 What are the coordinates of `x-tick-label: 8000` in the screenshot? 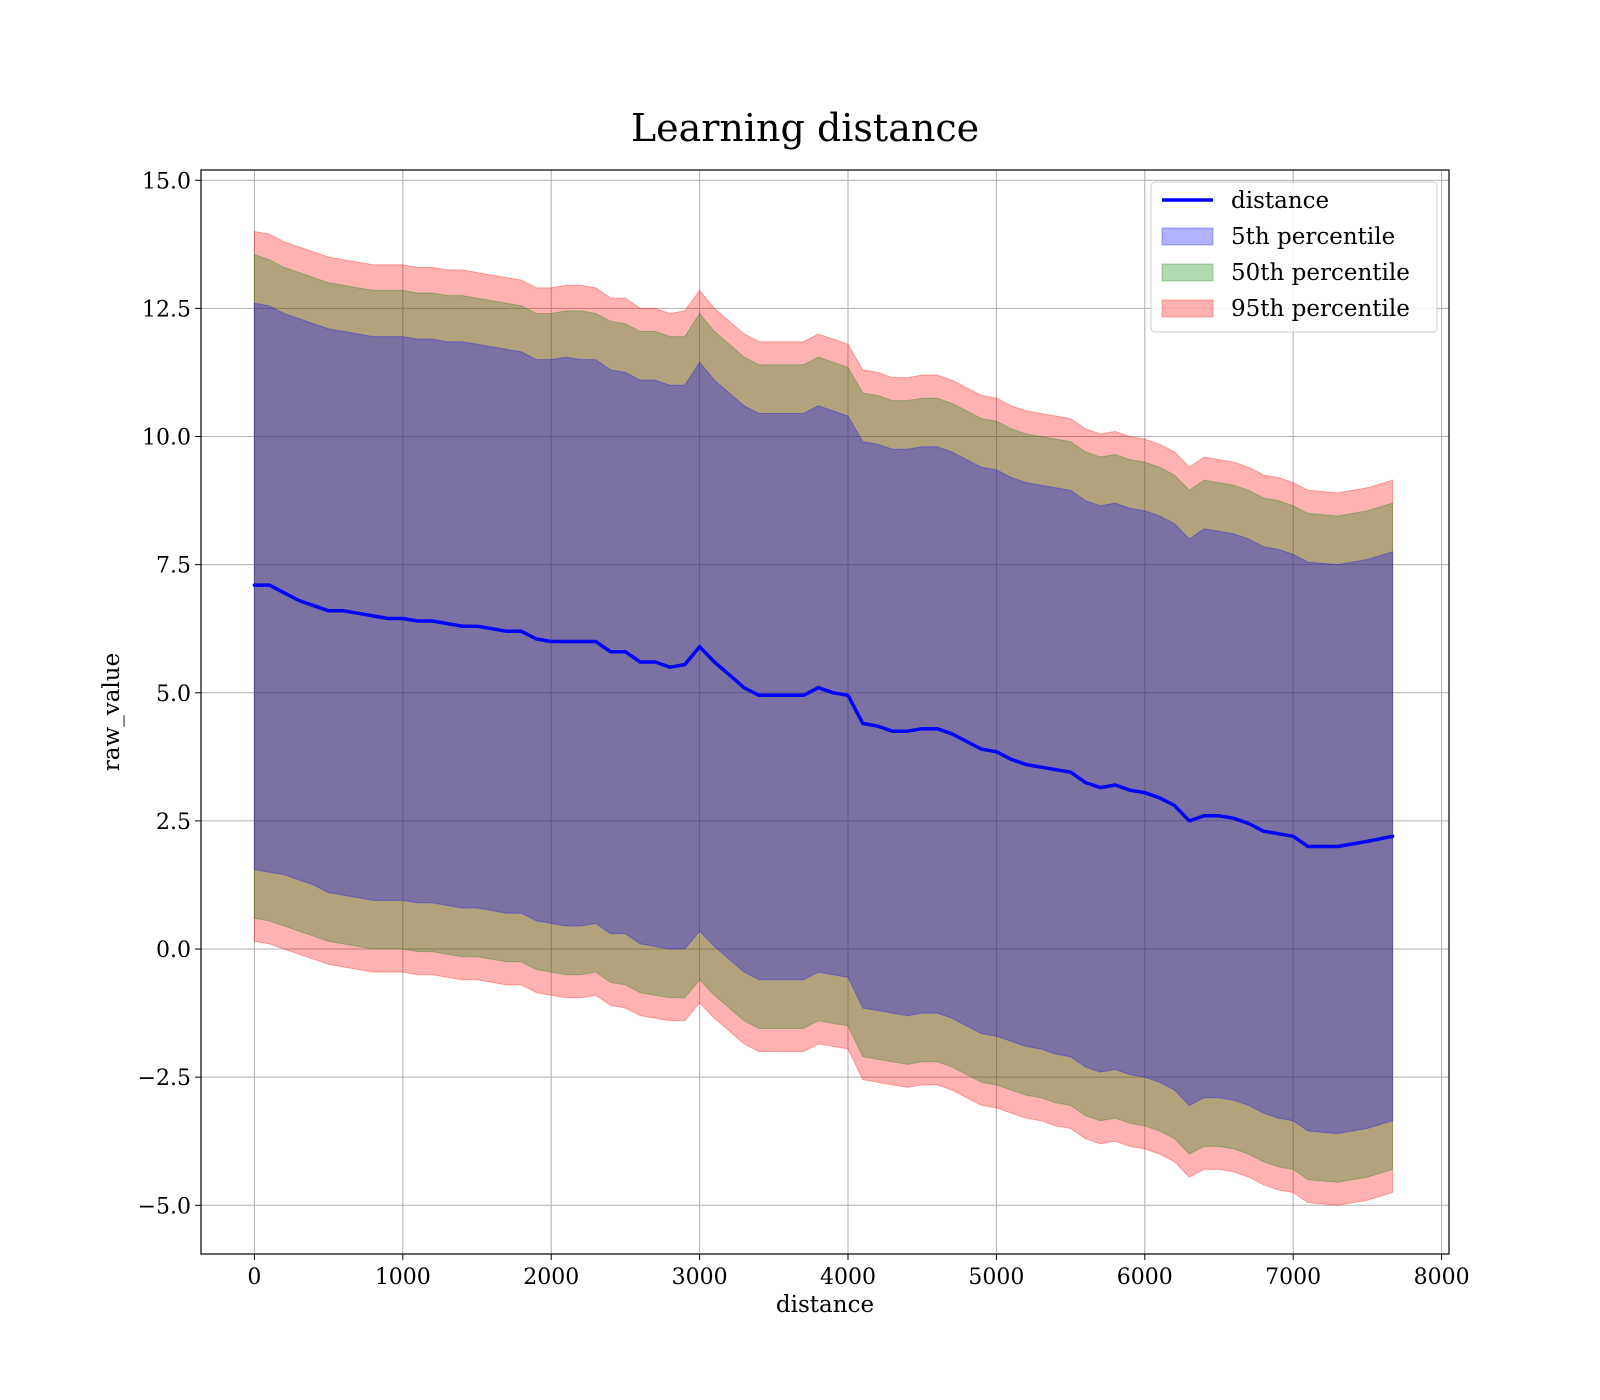 It's located at (1442, 1277).